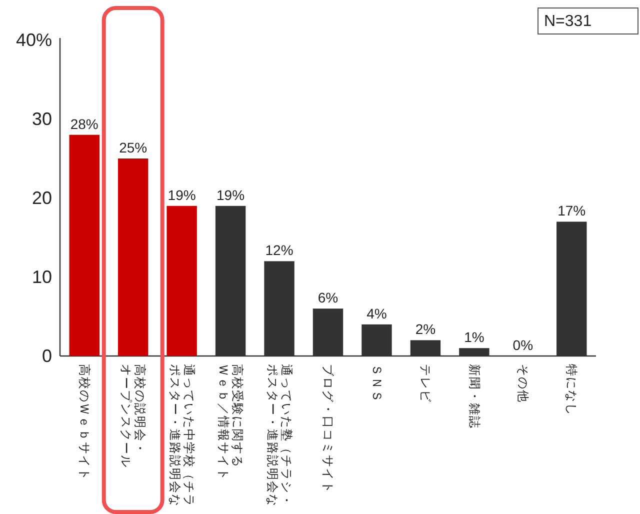 The image size is (640, 514). Describe the element at coordinates (42, 119) in the screenshot. I see `y-tick-label: 30` at that location.